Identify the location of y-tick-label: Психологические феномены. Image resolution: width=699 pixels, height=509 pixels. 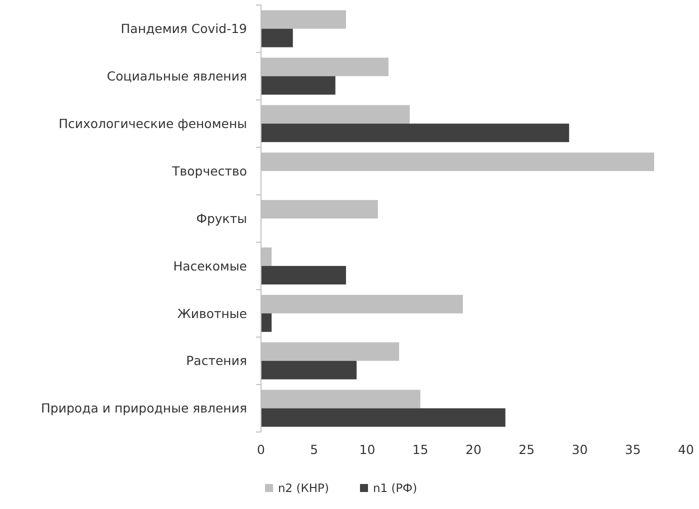
(152, 123).